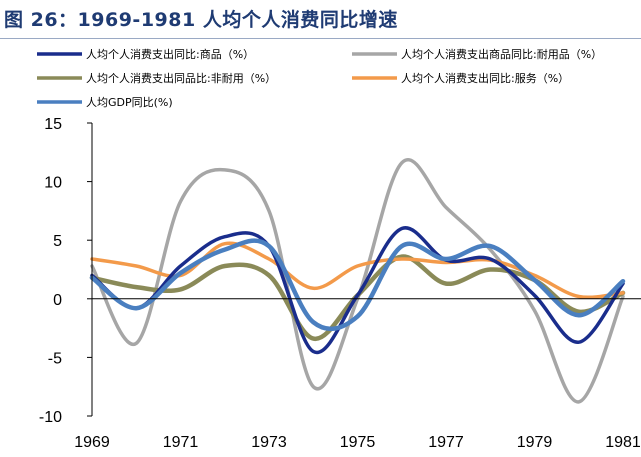 This screenshot has height=457, width=641. What do you see at coordinates (269, 442) in the screenshot?
I see `x-tick-label: 1973` at bounding box center [269, 442].